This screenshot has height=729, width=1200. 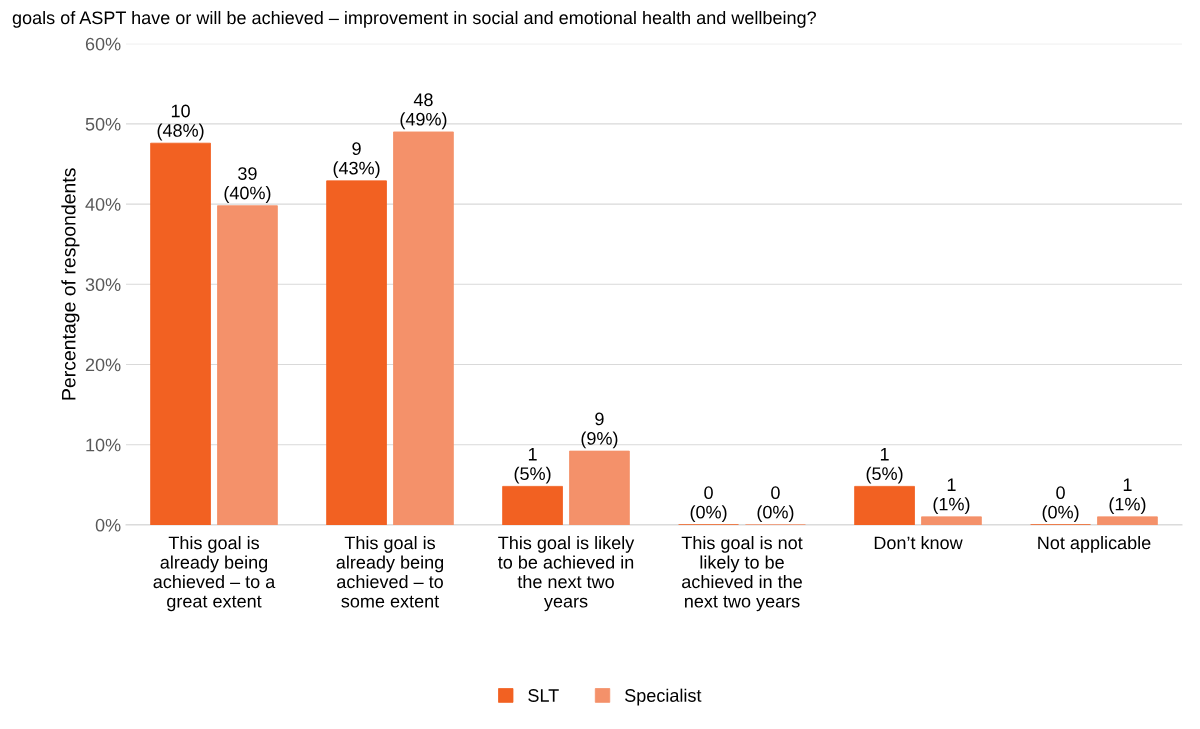 I want to click on y-tick-label: 20%, so click(x=103, y=365).